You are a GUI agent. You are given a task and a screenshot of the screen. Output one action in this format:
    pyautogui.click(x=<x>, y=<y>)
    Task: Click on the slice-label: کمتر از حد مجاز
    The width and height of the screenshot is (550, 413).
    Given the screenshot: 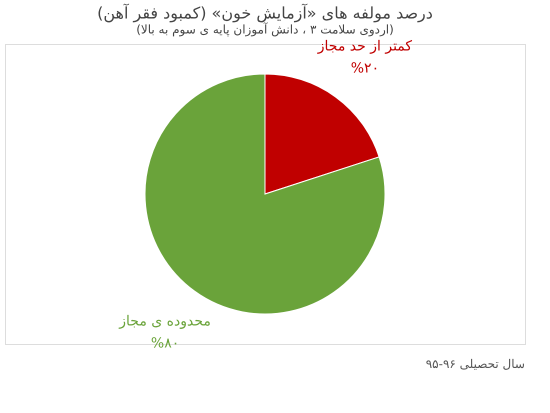 What is the action you would take?
    pyautogui.click(x=364, y=46)
    